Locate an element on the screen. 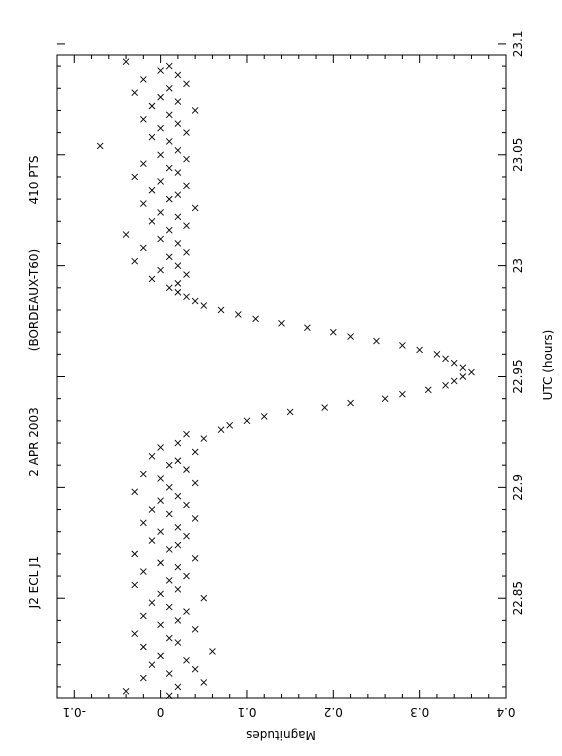 This screenshot has height=756, width=562. header-site: (BORDEAUX-T60) is located at coordinates (34, 300).